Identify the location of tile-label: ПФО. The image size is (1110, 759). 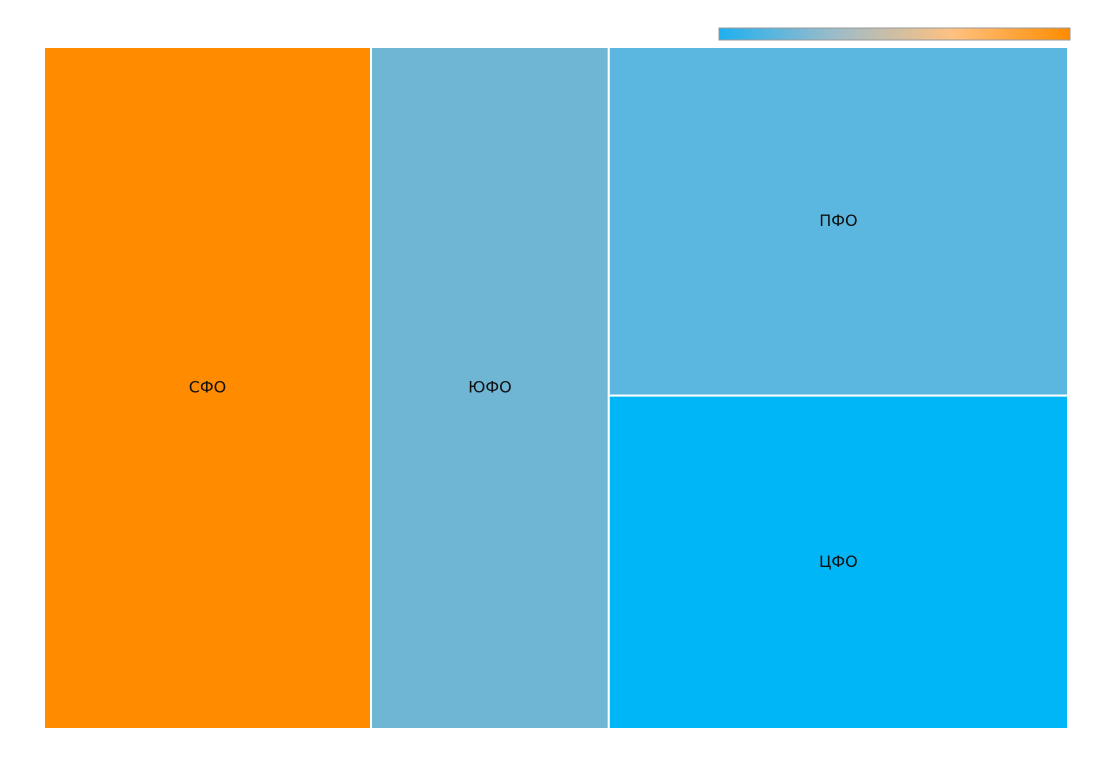
(838, 220).